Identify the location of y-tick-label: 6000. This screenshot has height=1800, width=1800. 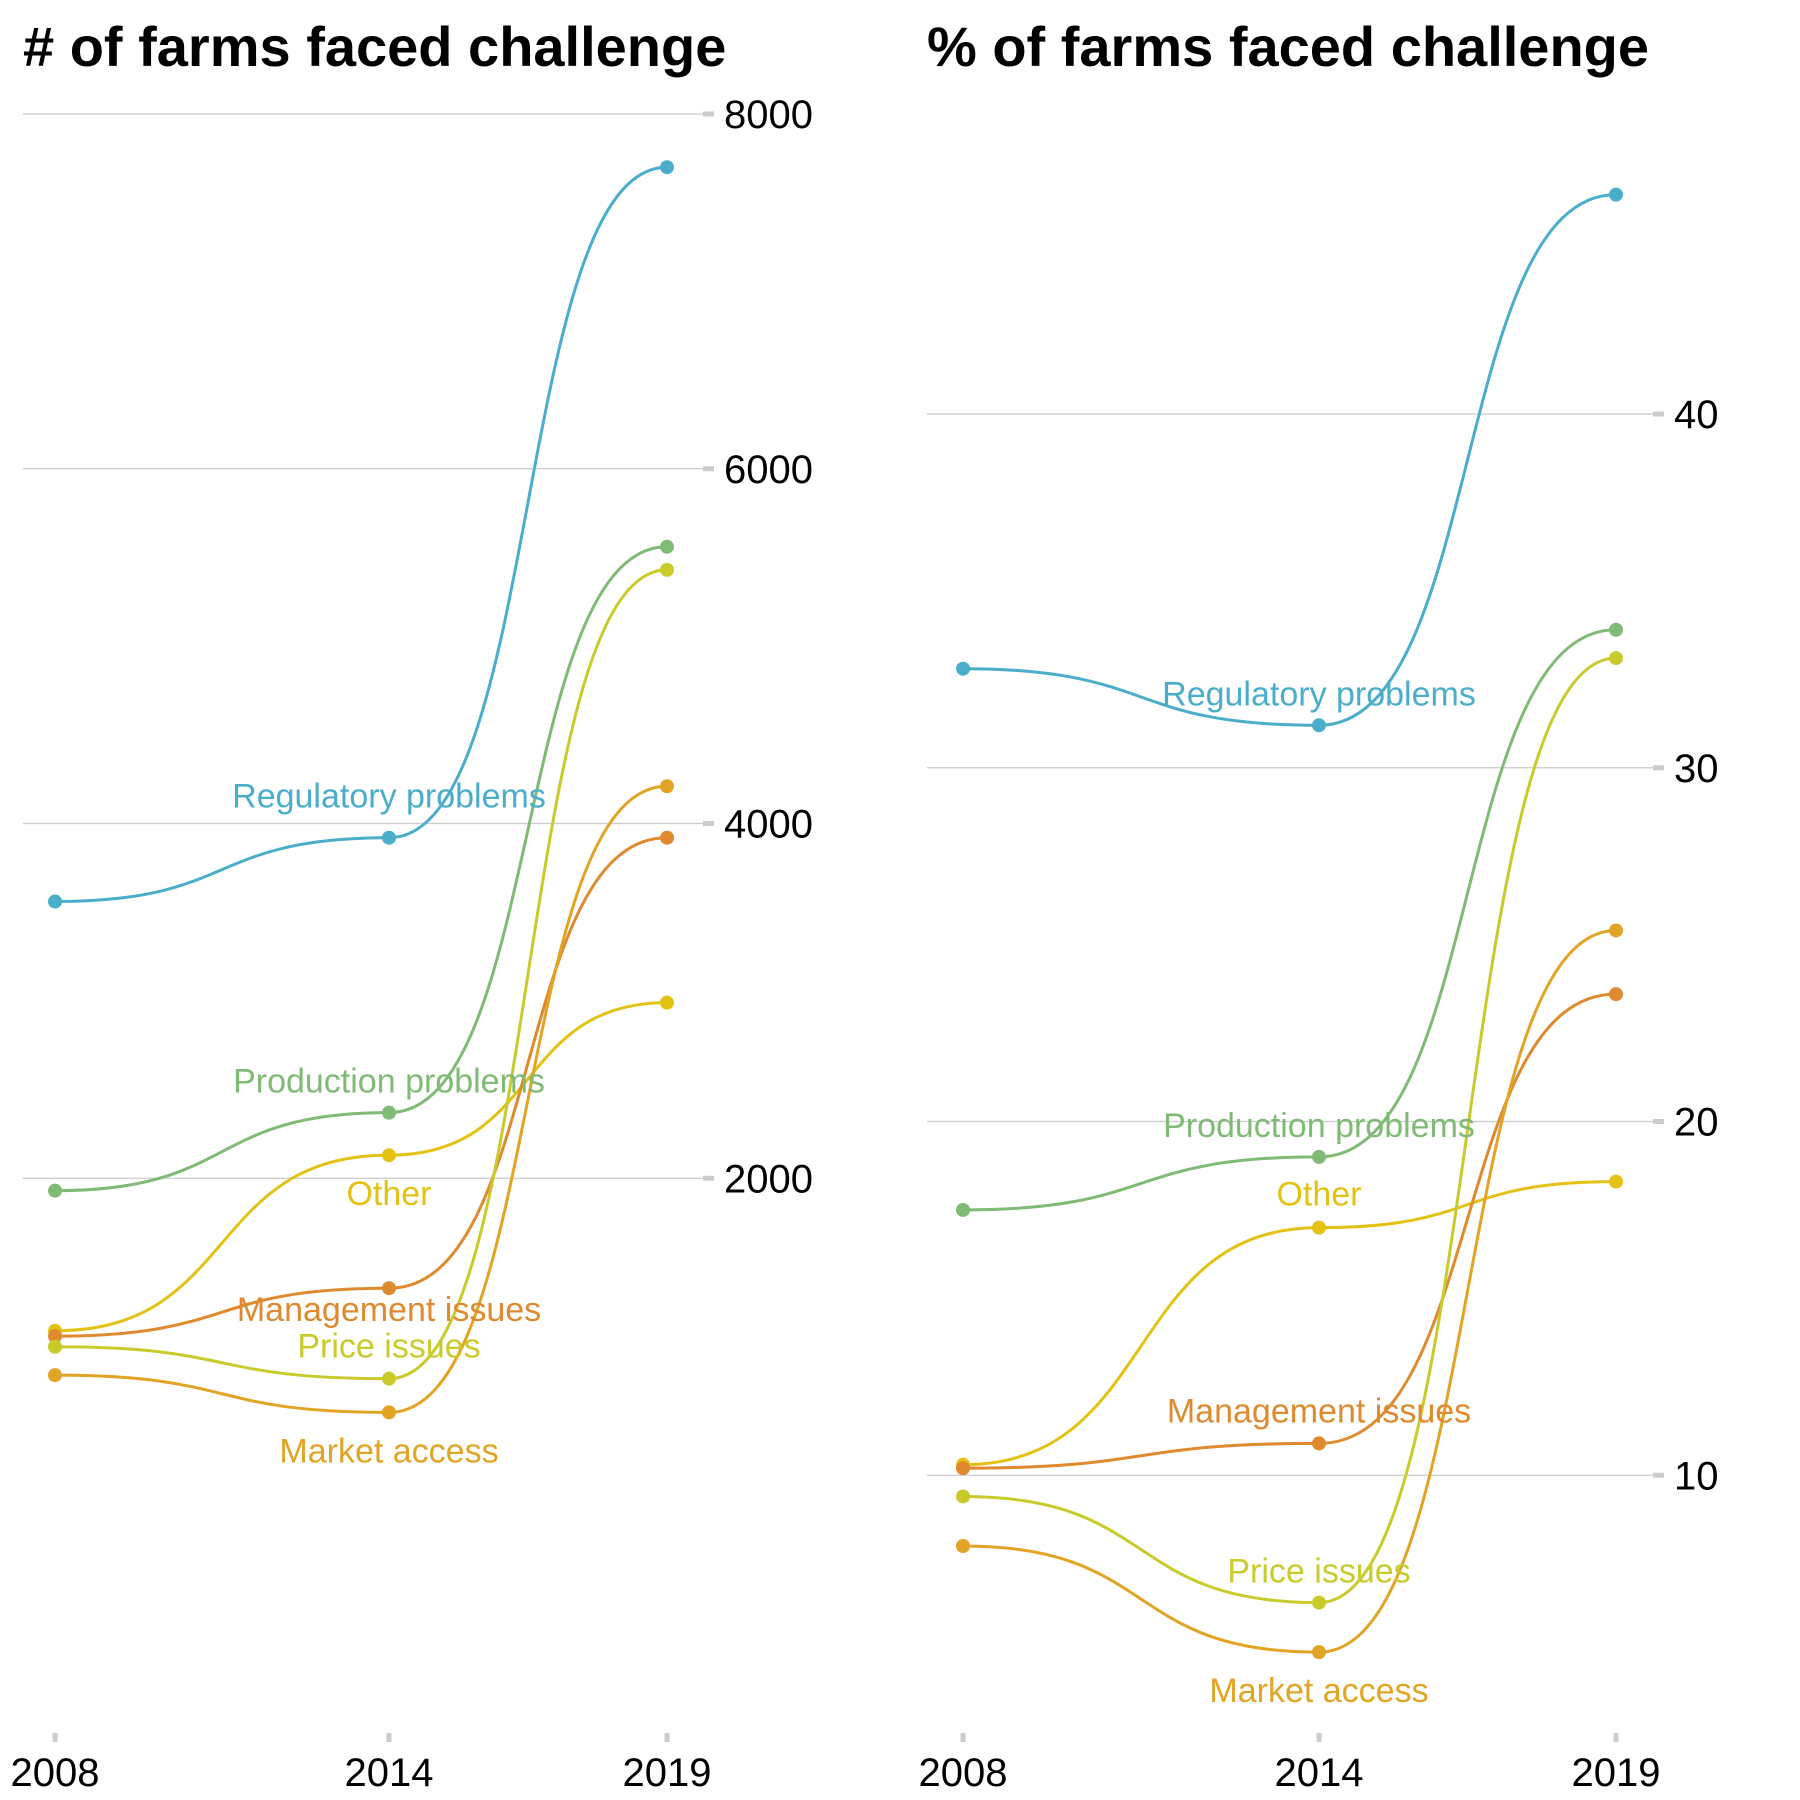
(768, 470).